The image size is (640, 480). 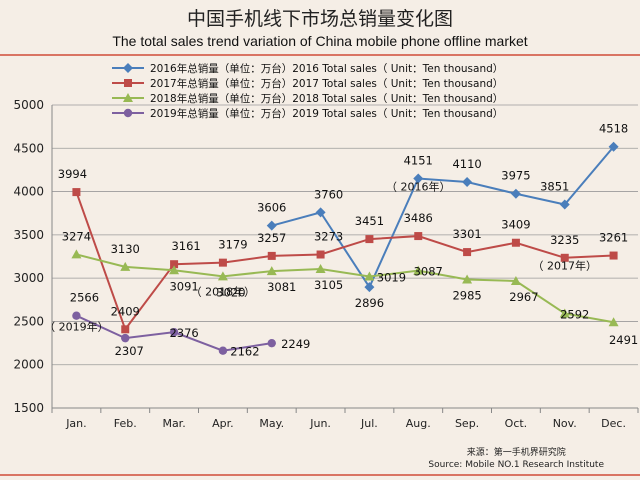 I want to click on chart-title-zh: 中国手机线下市场总销量变化图, so click(x=319, y=19).